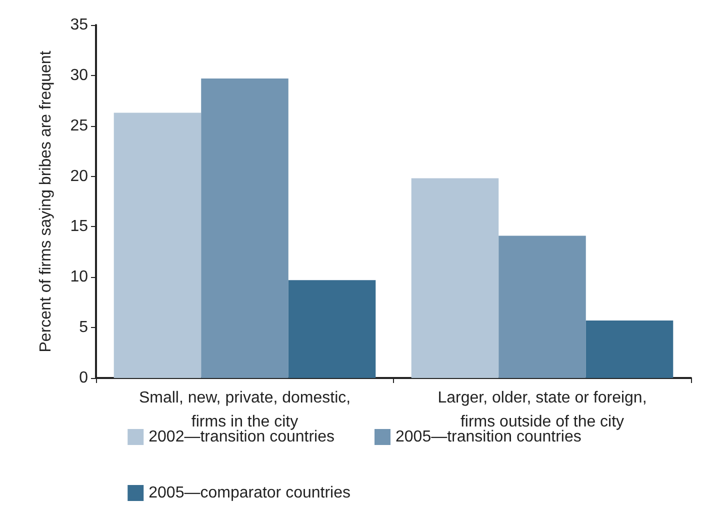 This screenshot has height=514, width=709. I want to click on y-tick-label: 25, so click(79, 125).